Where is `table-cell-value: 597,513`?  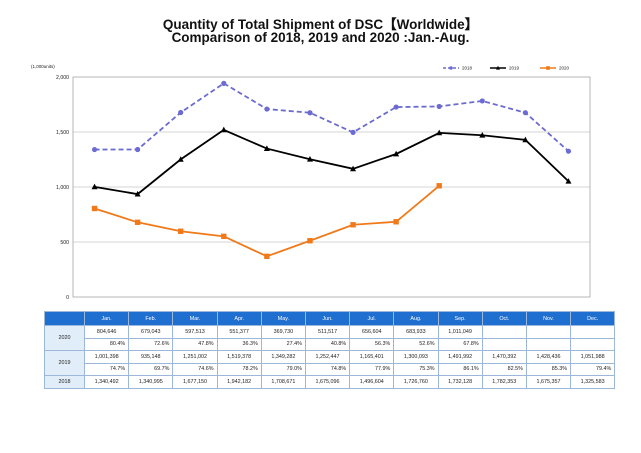
table-cell-value: 597,513 is located at coordinates (195, 332).